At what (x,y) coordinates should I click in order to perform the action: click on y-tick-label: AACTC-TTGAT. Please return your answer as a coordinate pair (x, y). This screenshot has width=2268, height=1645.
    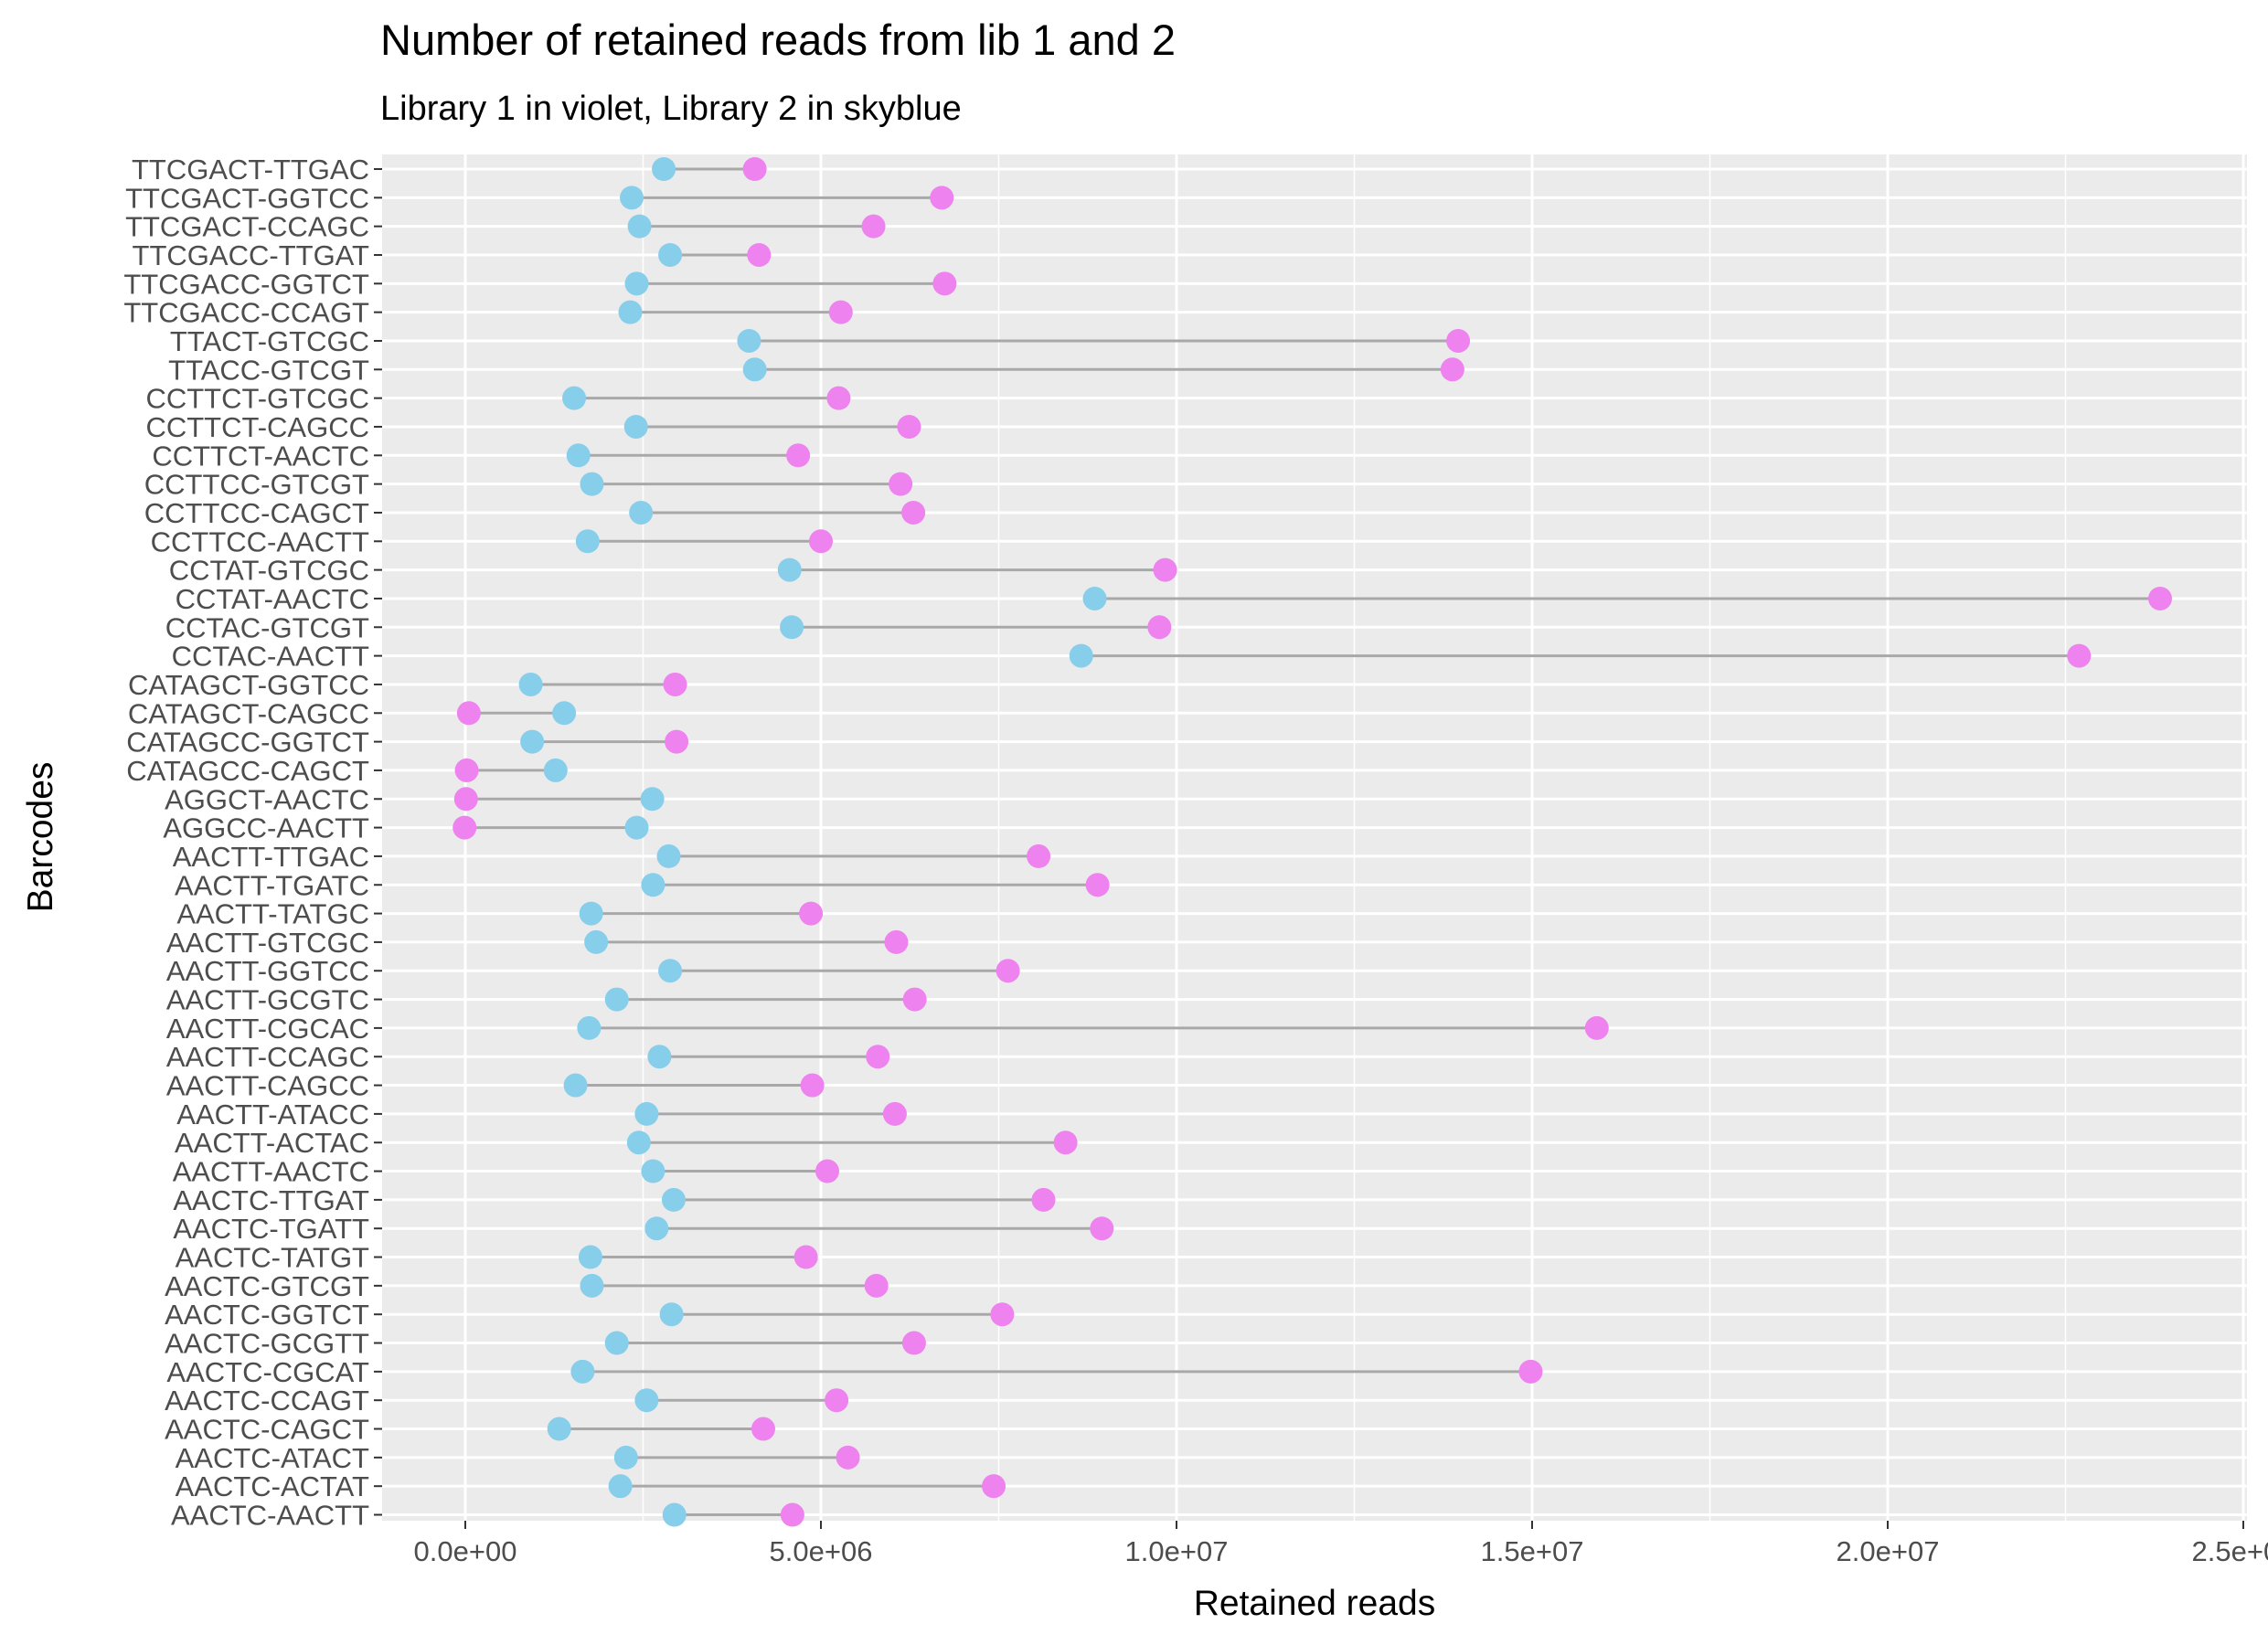
    Looking at the image, I should click on (271, 1200).